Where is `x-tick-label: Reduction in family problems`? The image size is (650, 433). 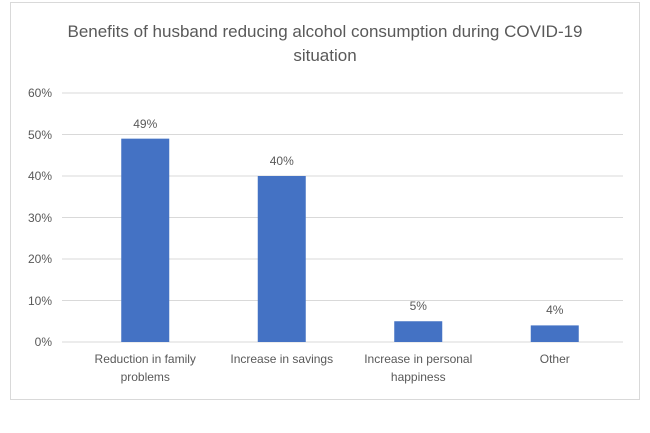 x-tick-label: Reduction in family problems is located at coordinates (145, 368).